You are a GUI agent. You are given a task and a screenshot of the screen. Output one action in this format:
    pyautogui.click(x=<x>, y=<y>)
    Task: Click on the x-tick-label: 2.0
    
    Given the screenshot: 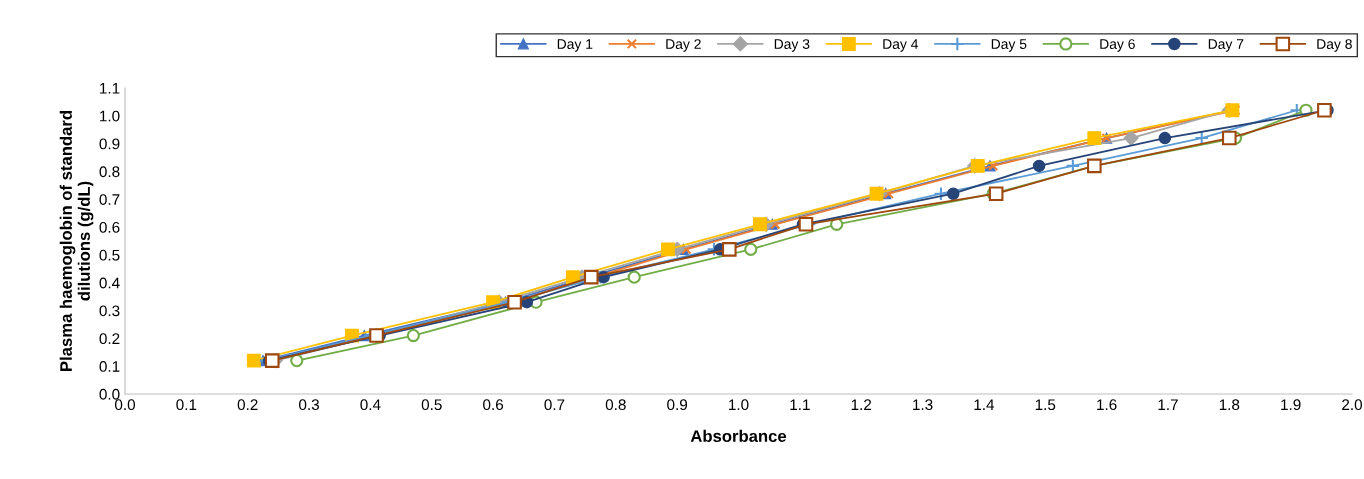 What is the action you would take?
    pyautogui.click(x=1352, y=405)
    